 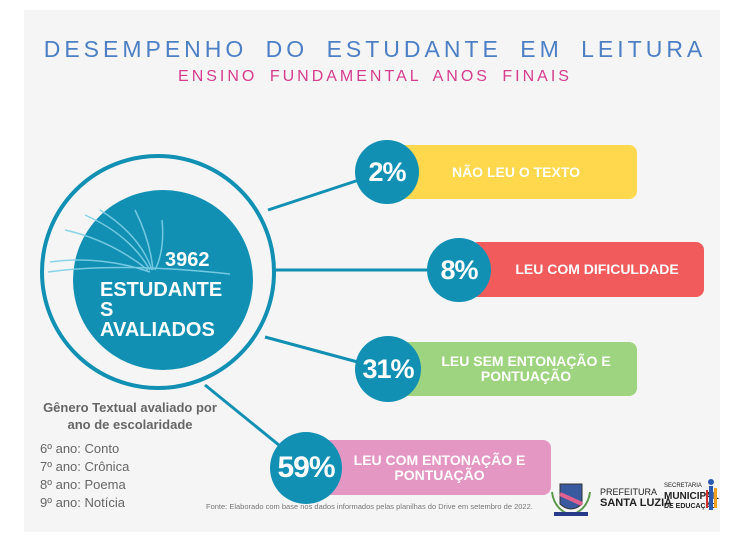 I want to click on genre-item: 8º ano: Poema, so click(x=83, y=484).